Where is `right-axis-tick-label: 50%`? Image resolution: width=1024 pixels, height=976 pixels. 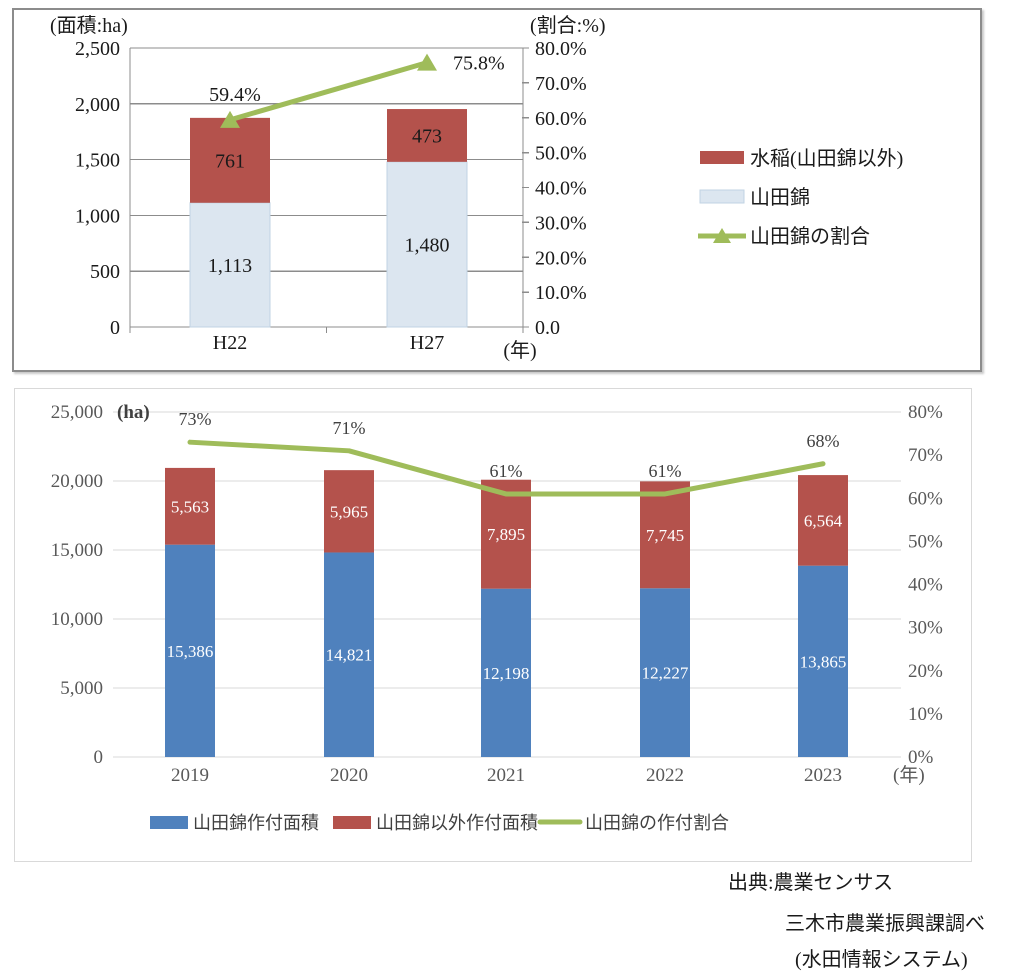 right-axis-tick-label: 50% is located at coordinates (925, 541).